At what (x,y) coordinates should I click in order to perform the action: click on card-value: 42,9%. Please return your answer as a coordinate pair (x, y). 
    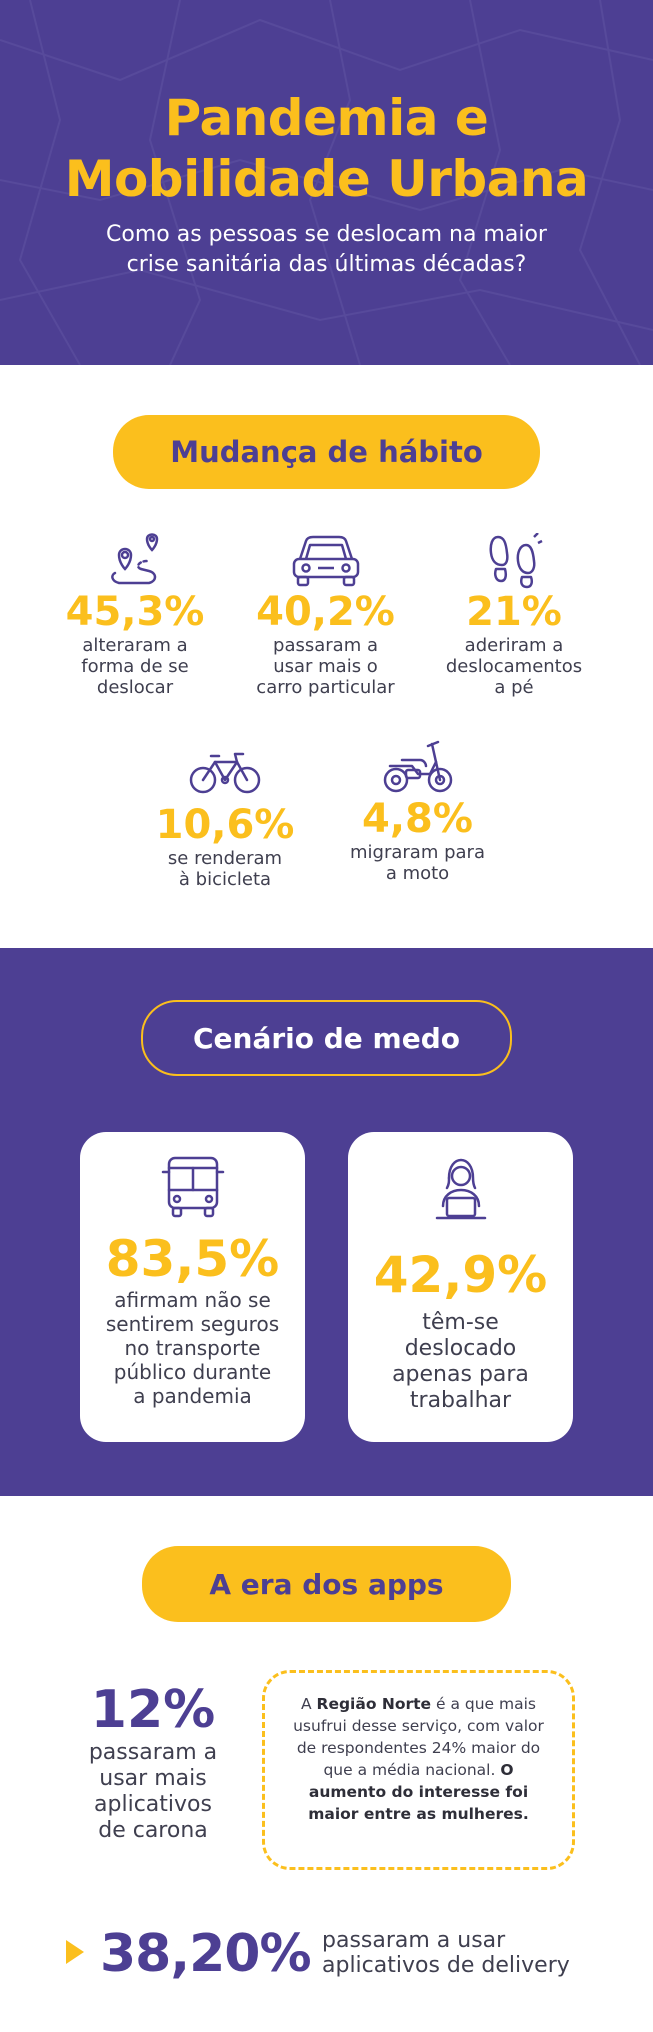
    Looking at the image, I should click on (460, 1275).